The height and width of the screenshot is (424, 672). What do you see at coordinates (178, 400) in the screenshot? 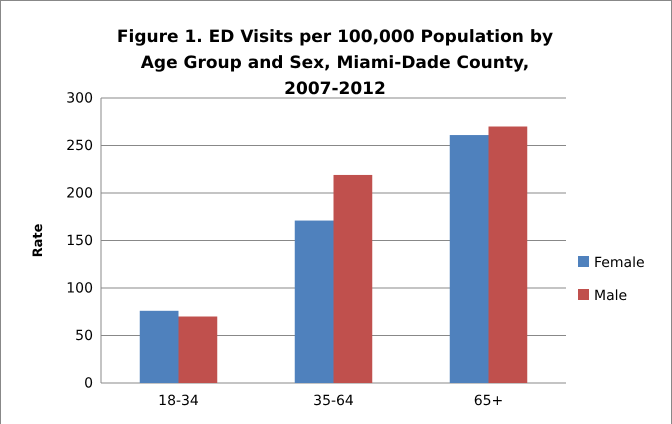
I see `x-tick-label: 18-34` at bounding box center [178, 400].